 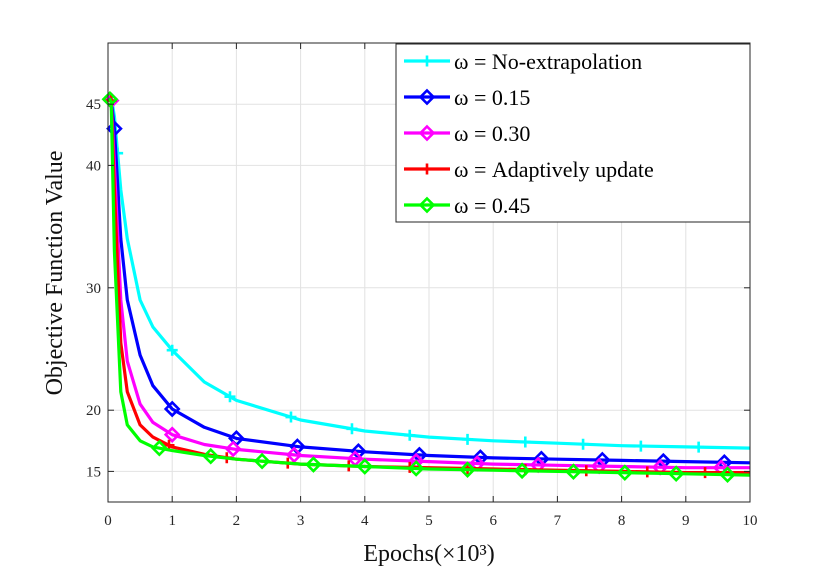 I want to click on x-tick-label: 5, so click(x=429, y=521).